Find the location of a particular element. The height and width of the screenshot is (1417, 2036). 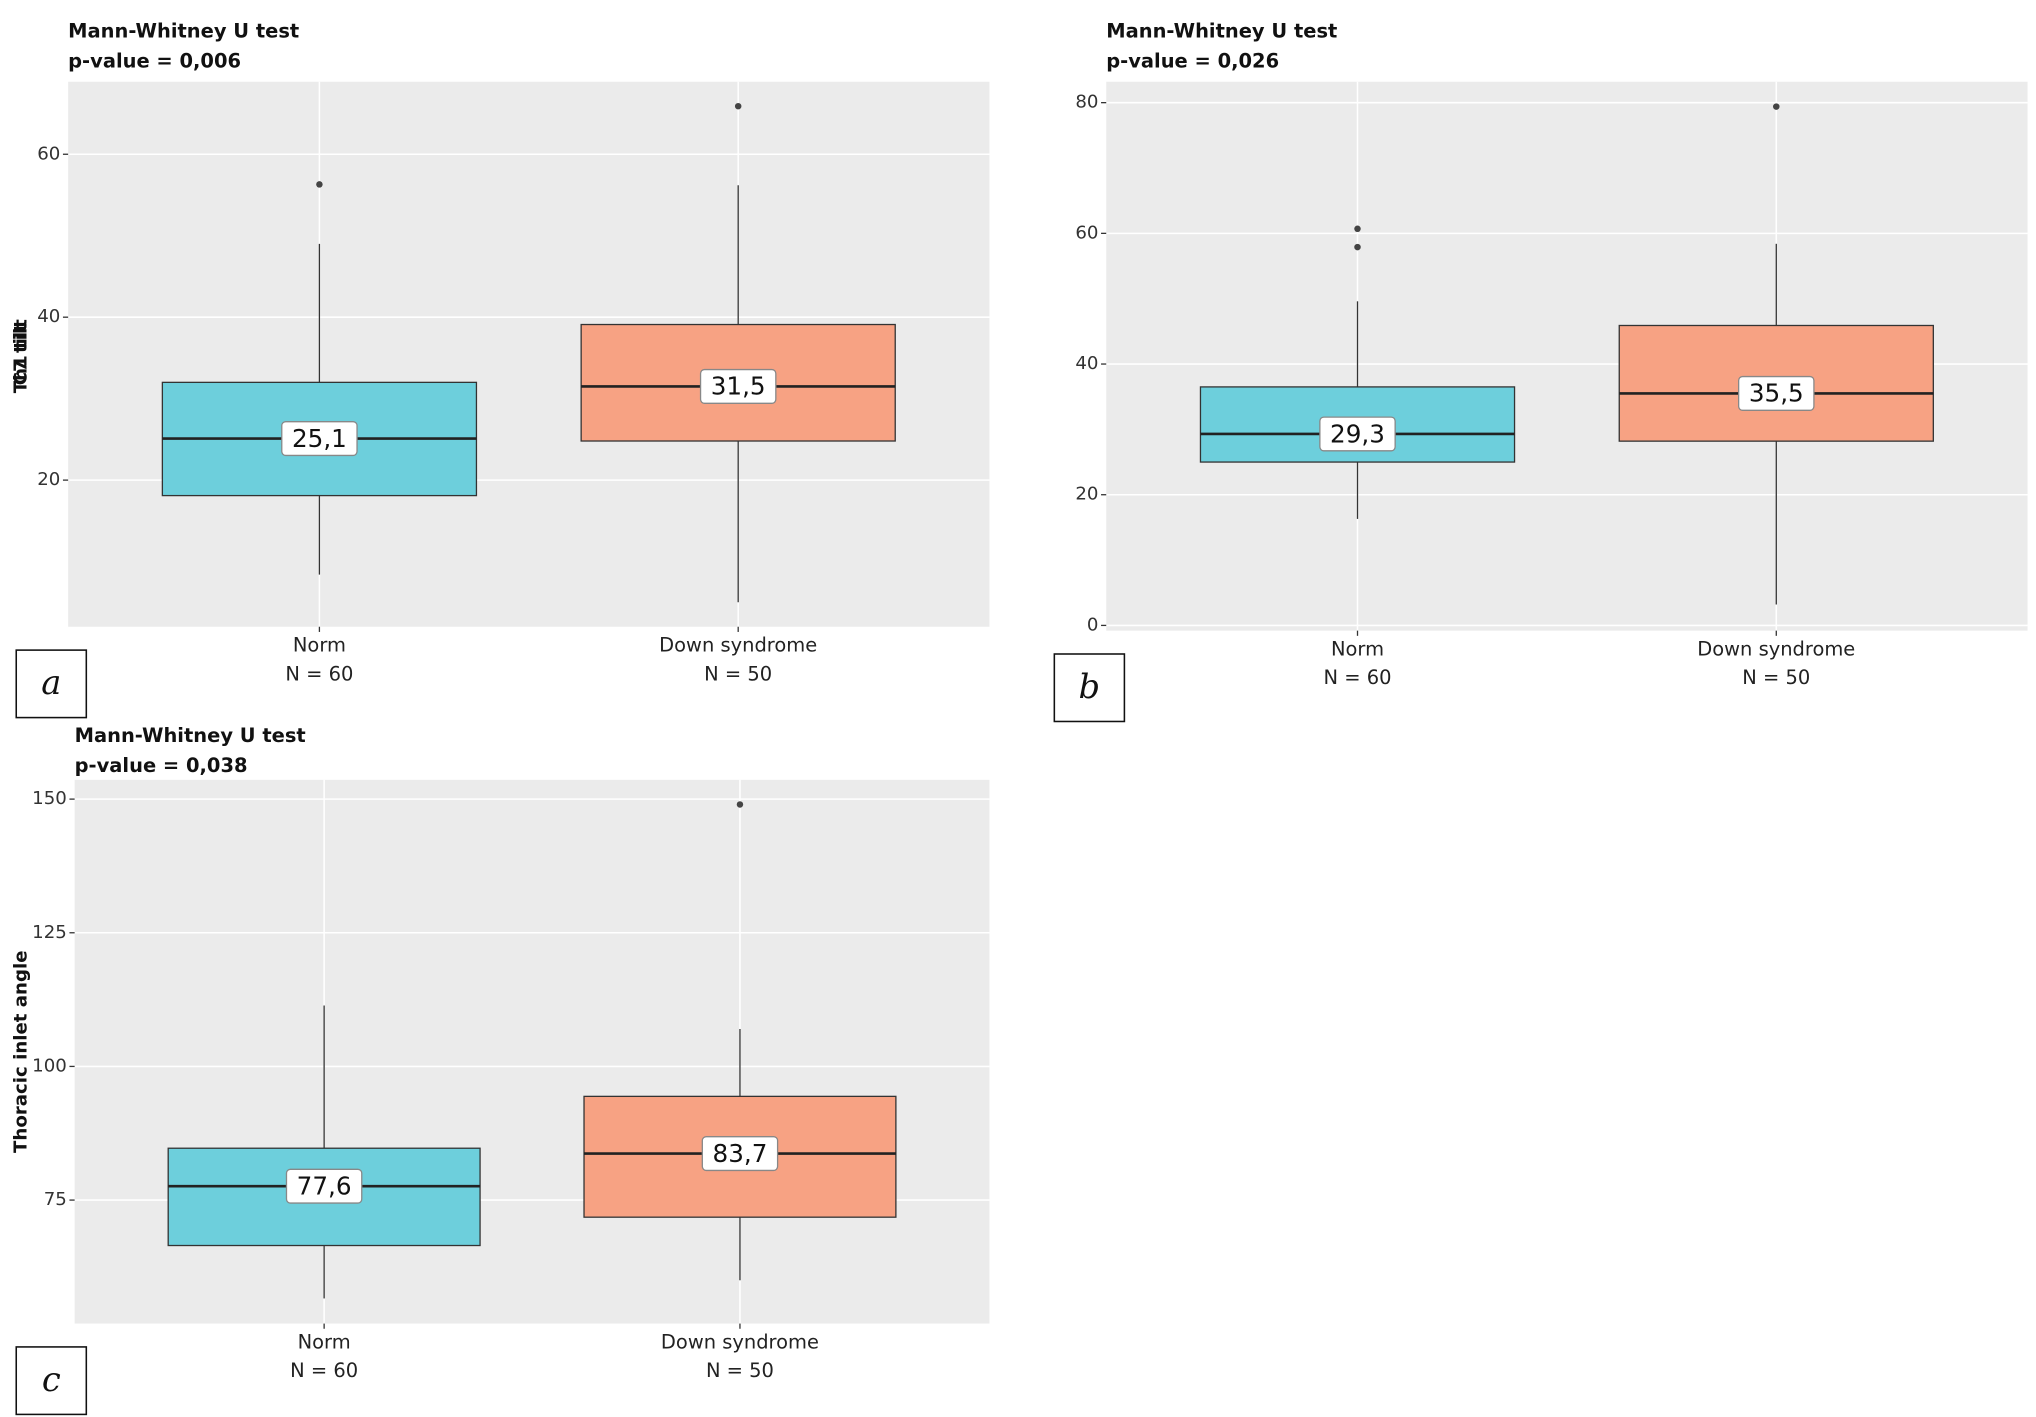

y-tick-label: 75 is located at coordinates (55, 1199).